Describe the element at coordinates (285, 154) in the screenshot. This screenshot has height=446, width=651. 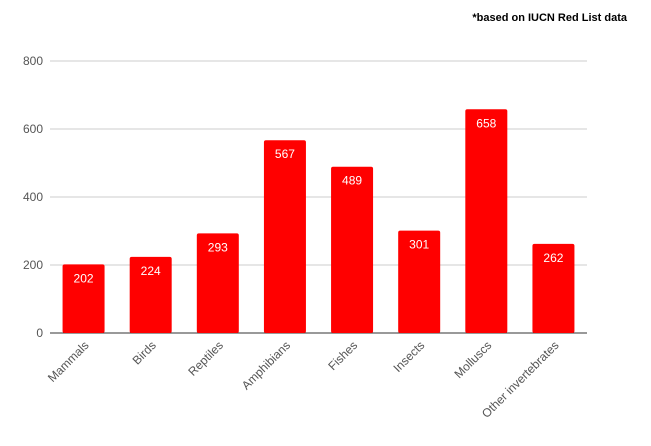
I see `data-label: 567` at that location.